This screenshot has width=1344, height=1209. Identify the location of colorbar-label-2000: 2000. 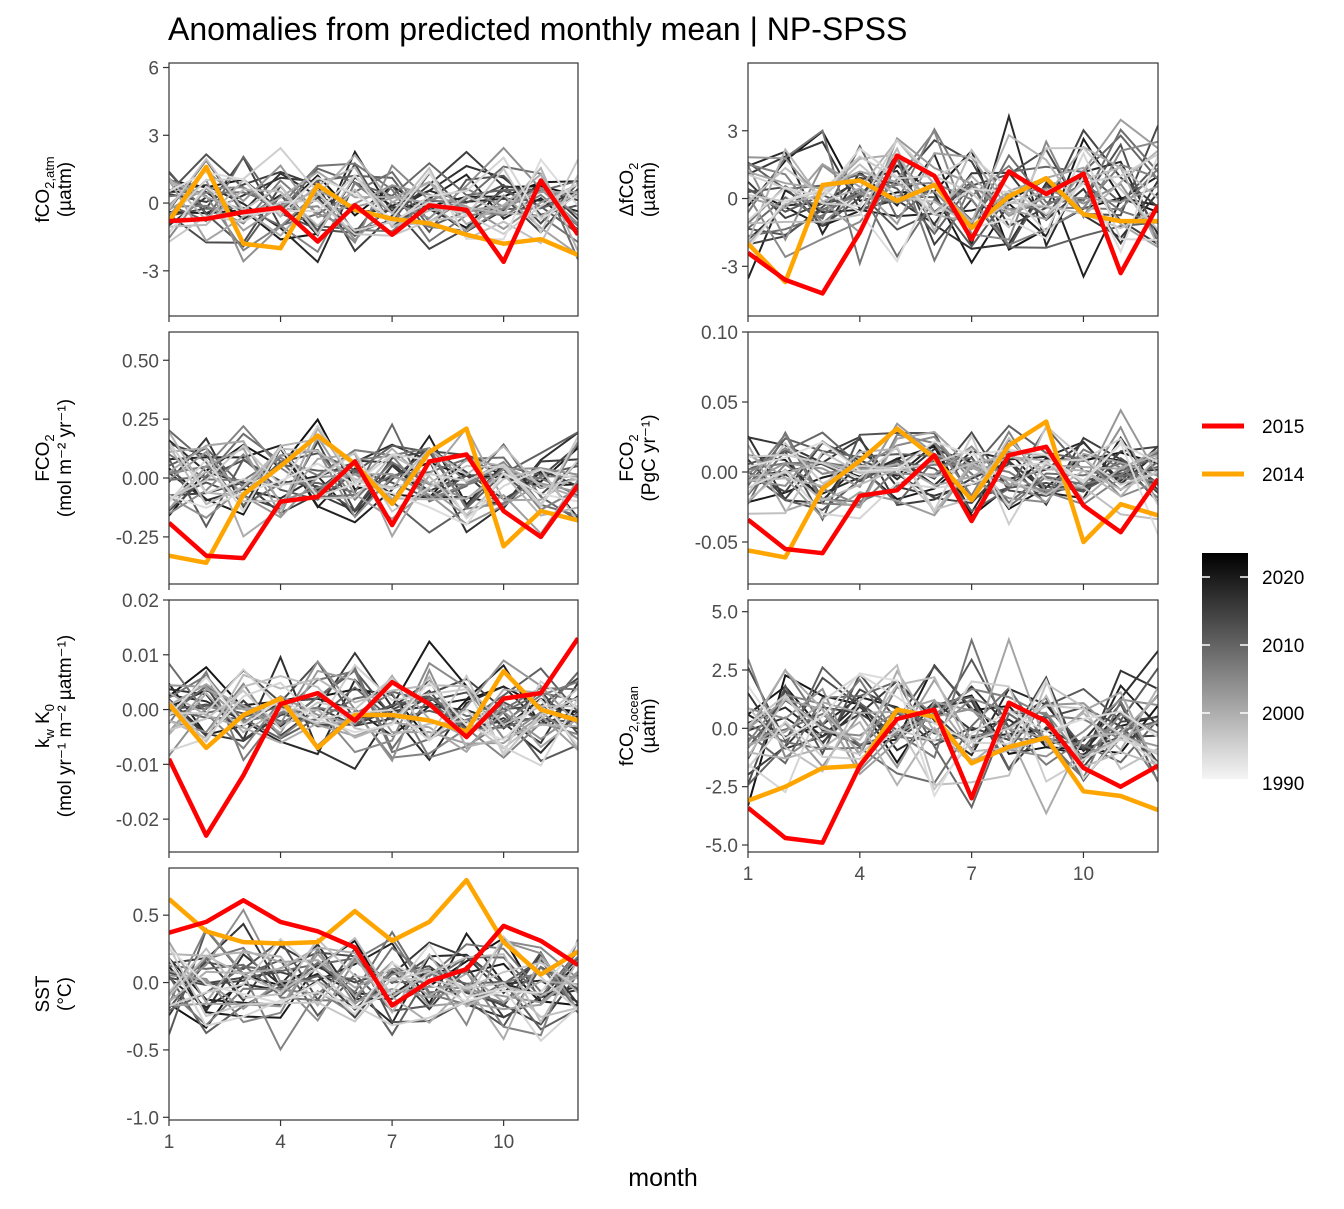
(1283, 714).